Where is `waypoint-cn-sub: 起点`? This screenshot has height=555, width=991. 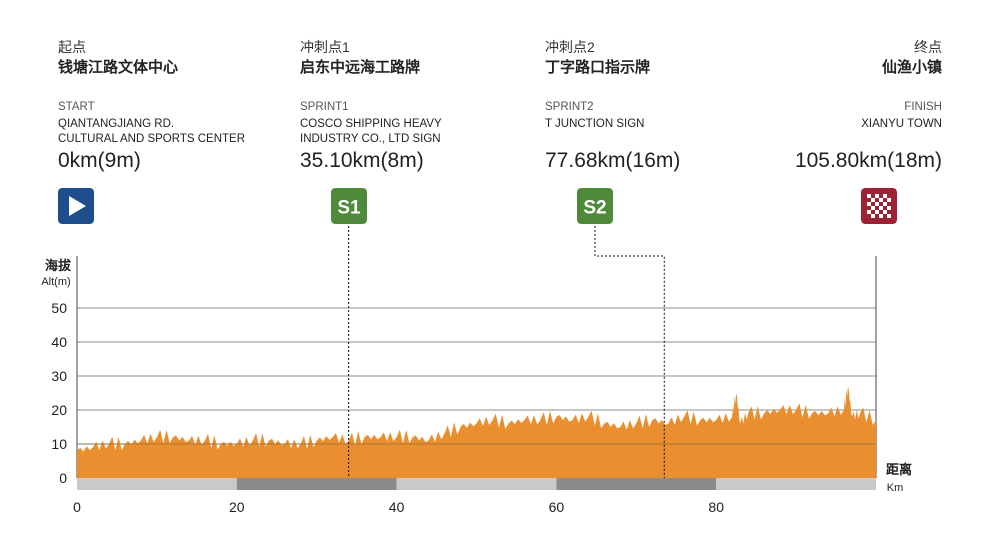 waypoint-cn-sub: 起点 is located at coordinates (72, 47).